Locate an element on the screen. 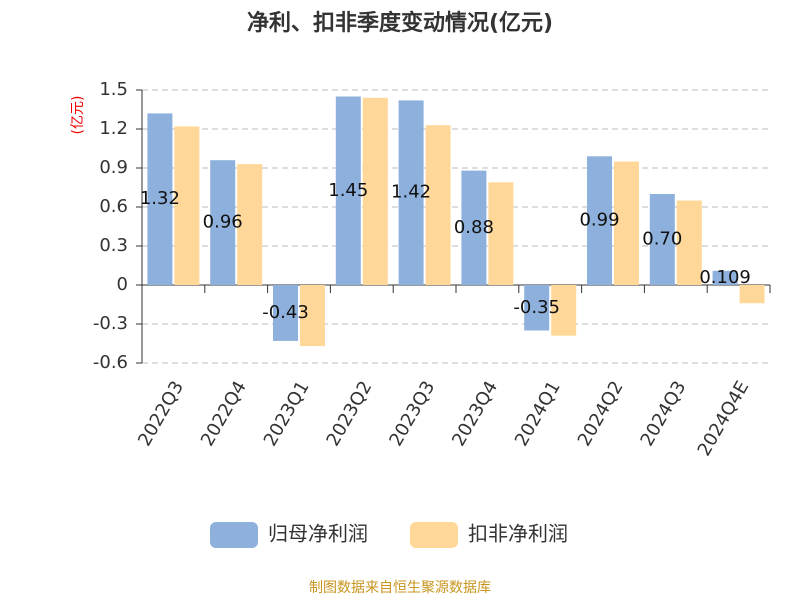  y-tick-label: 0.3 is located at coordinates (113, 245).